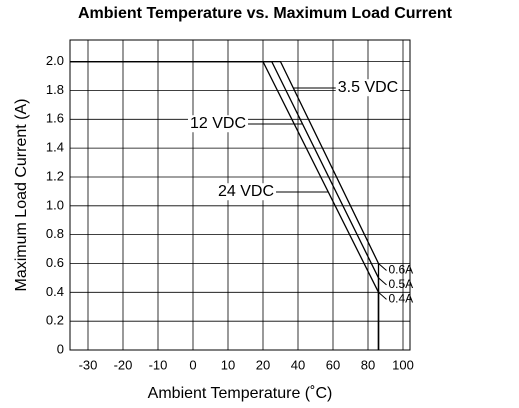  What do you see at coordinates (55, 175) in the screenshot?
I see `y-tick-label: 1.2` at bounding box center [55, 175].